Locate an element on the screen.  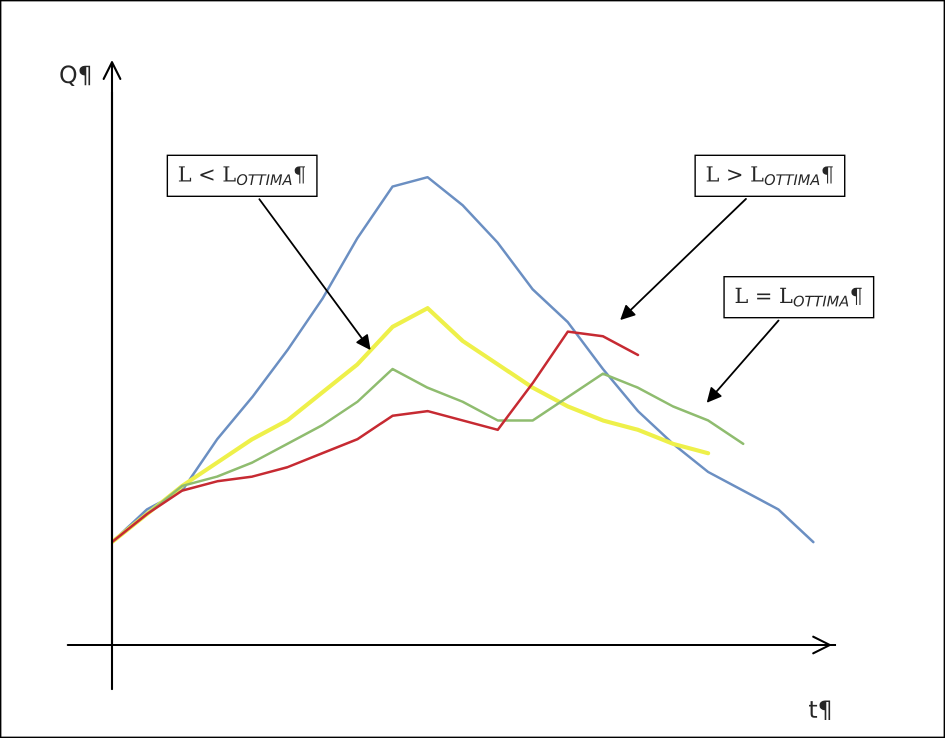
annotation: L > L$_{OTTIMA}$¶ is located at coordinates (769, 176).